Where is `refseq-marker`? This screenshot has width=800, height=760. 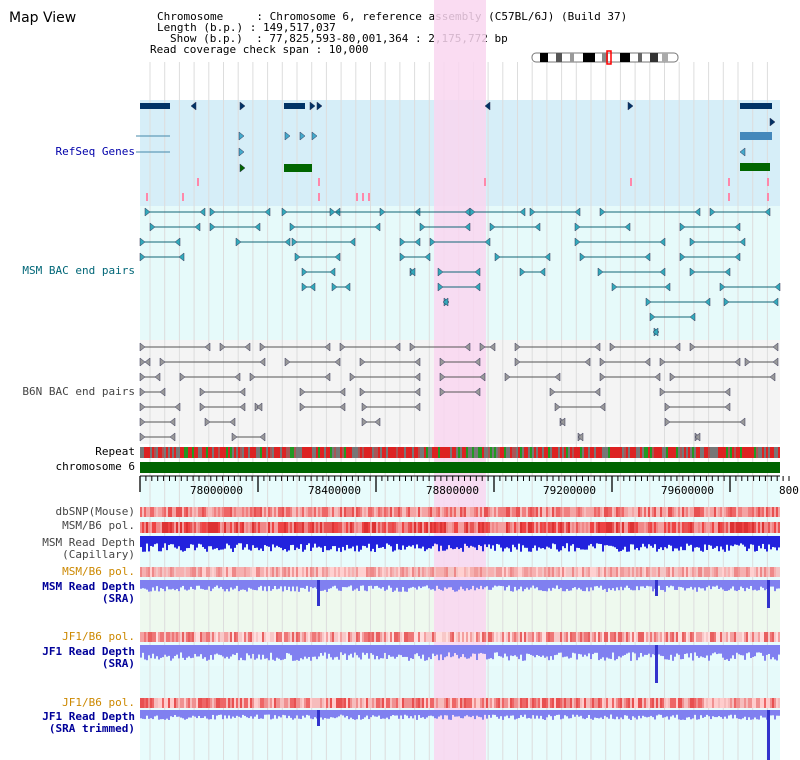
refseq-marker is located at coordinates (357, 197).